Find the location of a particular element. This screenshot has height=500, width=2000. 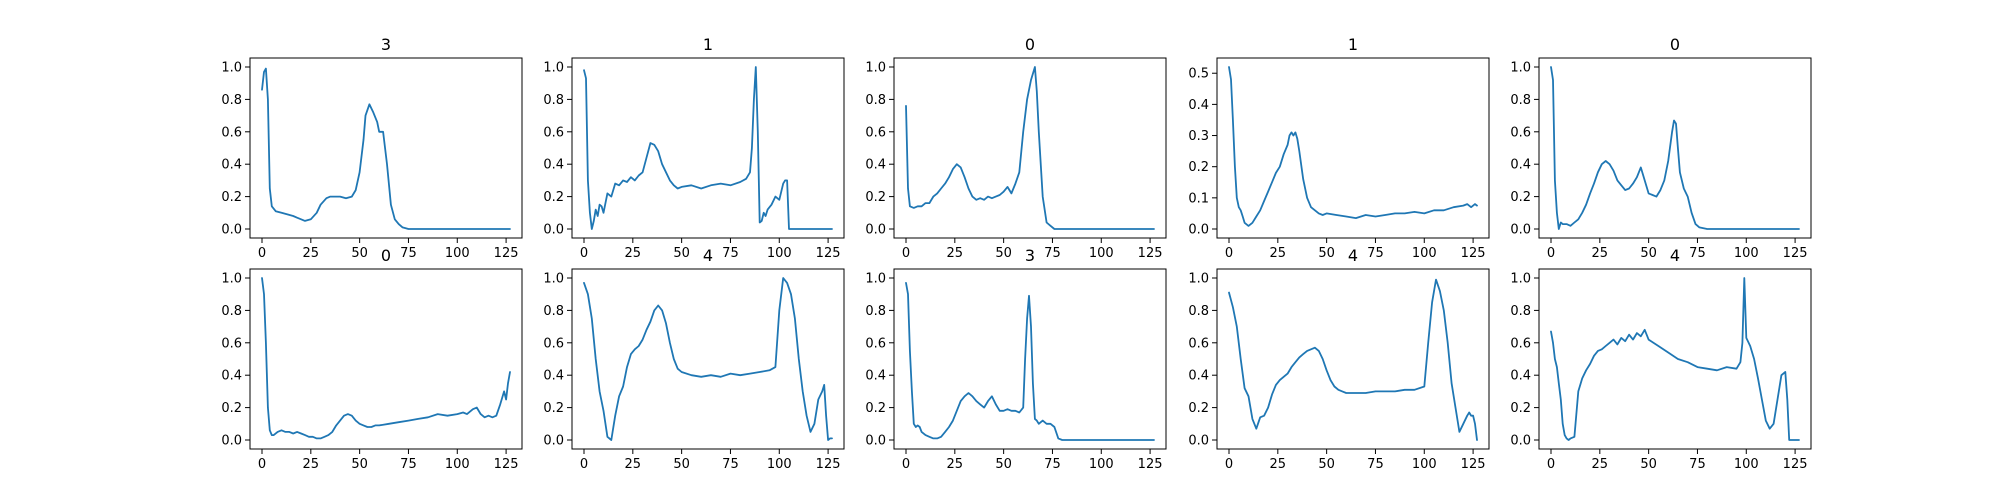

y-tick-label: 0.5 is located at coordinates (1198, 74).